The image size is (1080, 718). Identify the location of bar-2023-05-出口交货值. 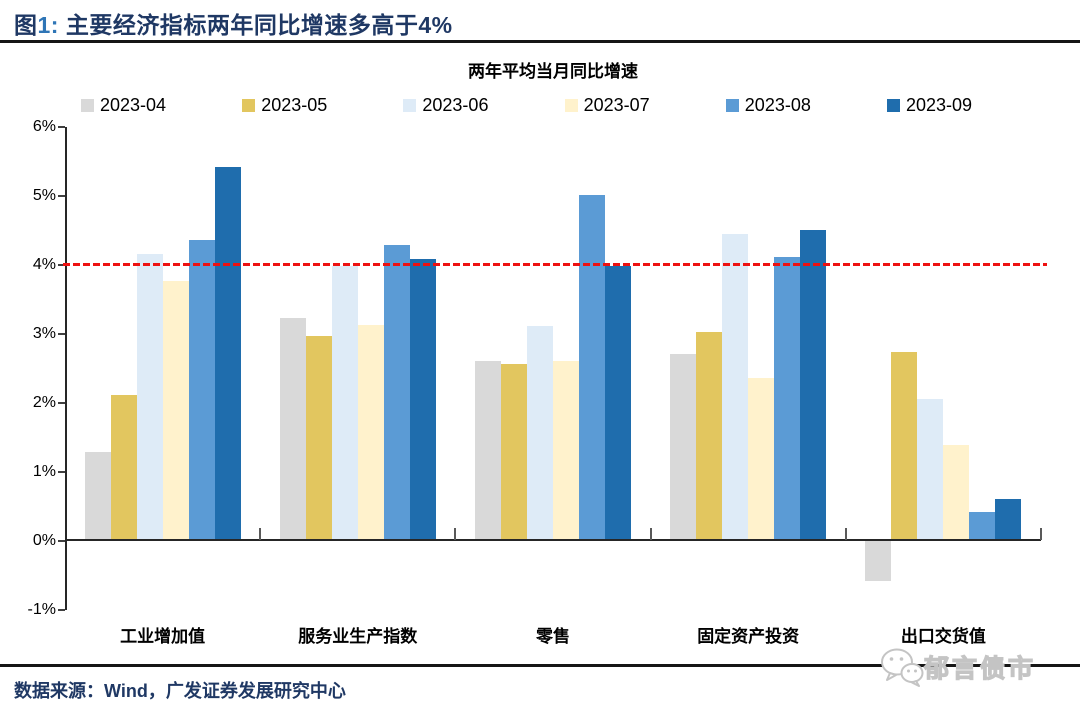
(904, 446).